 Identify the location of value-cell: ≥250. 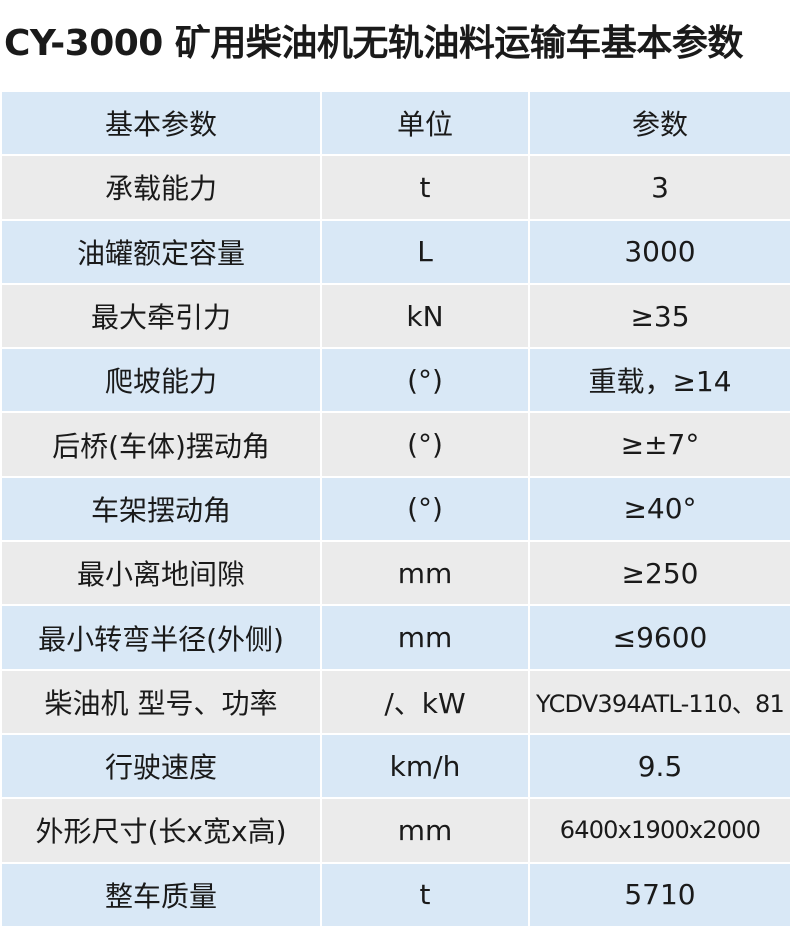
(660, 573).